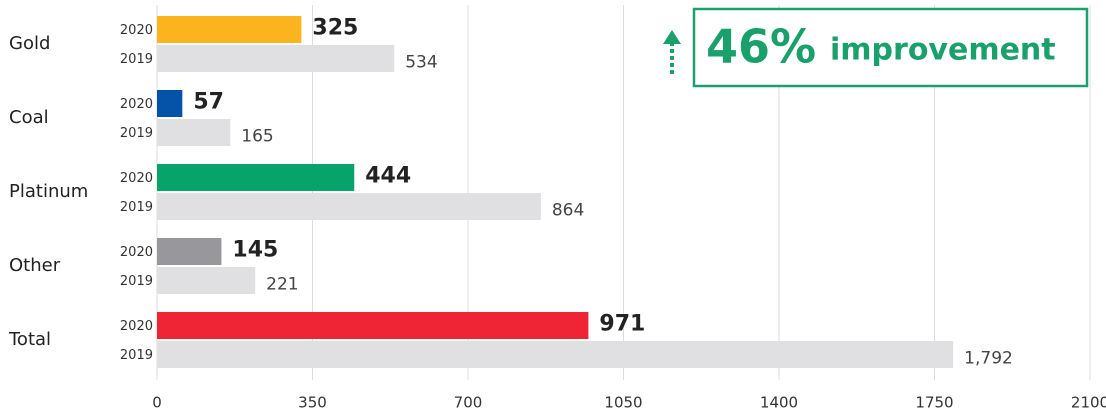 Image resolution: width=1106 pixels, height=413 pixels. I want to click on x-tick-label: 350, so click(312, 403).